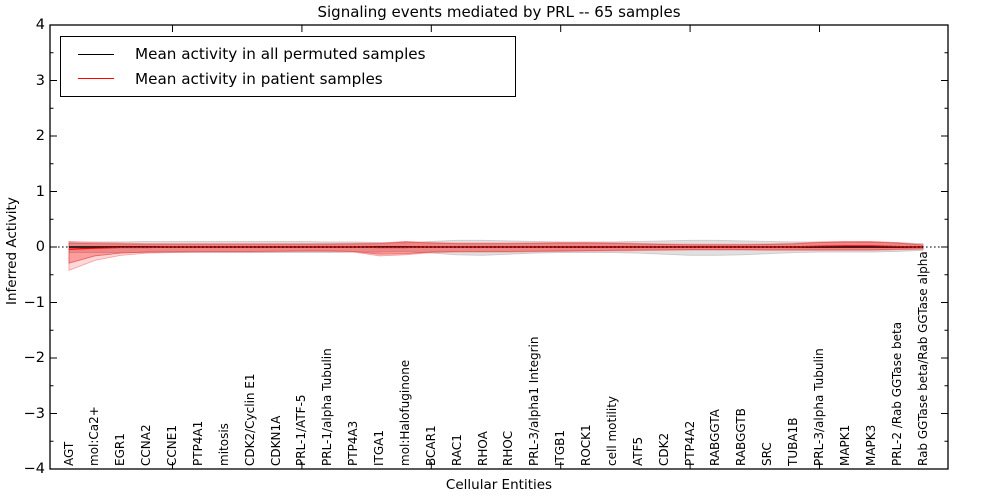  What do you see at coordinates (793, 441) in the screenshot?
I see `x-category-label: TUBA1B` at bounding box center [793, 441].